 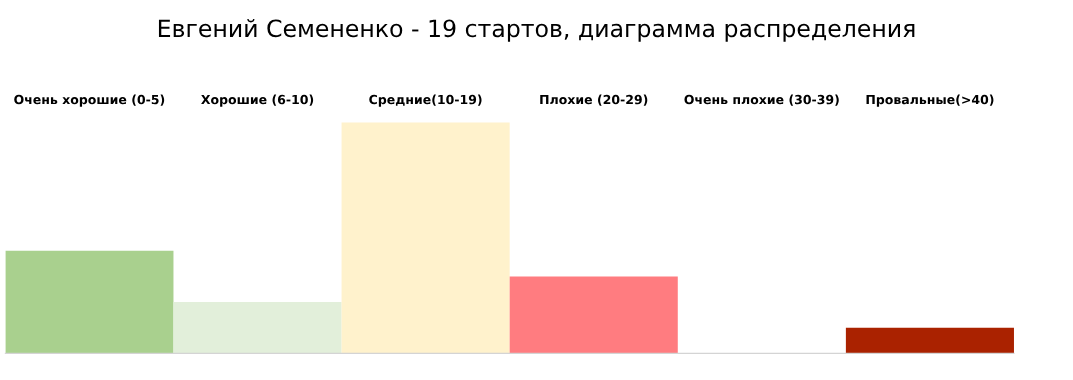 I want to click on x-tick-label: Очень хорошие (0-5), so click(x=89, y=100).